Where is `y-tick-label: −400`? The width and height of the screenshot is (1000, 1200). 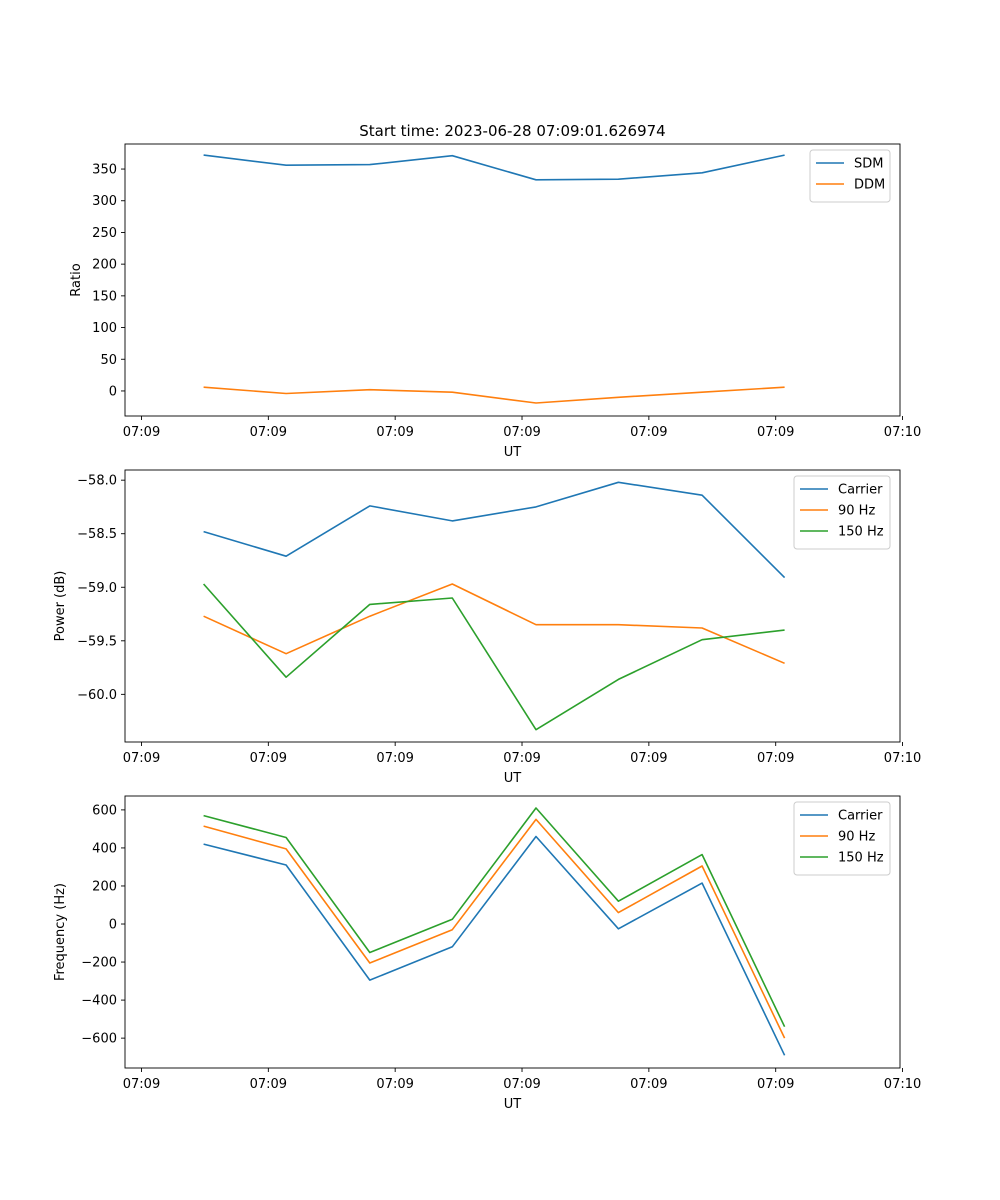
y-tick-label: −400 is located at coordinates (99, 1001).